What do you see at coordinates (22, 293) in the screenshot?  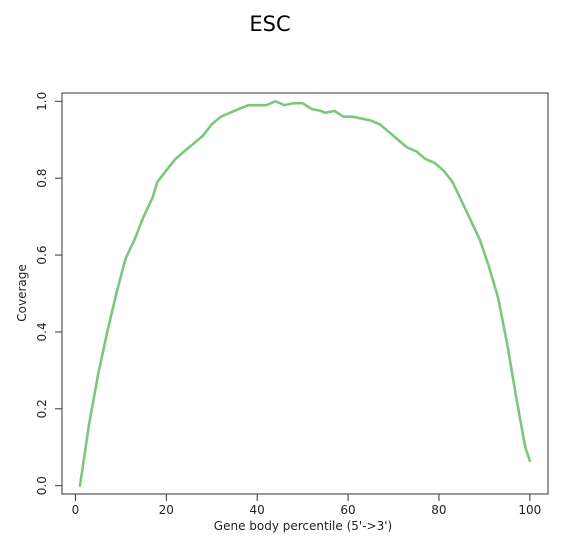 I see `y-axis-label: Coverage` at bounding box center [22, 293].